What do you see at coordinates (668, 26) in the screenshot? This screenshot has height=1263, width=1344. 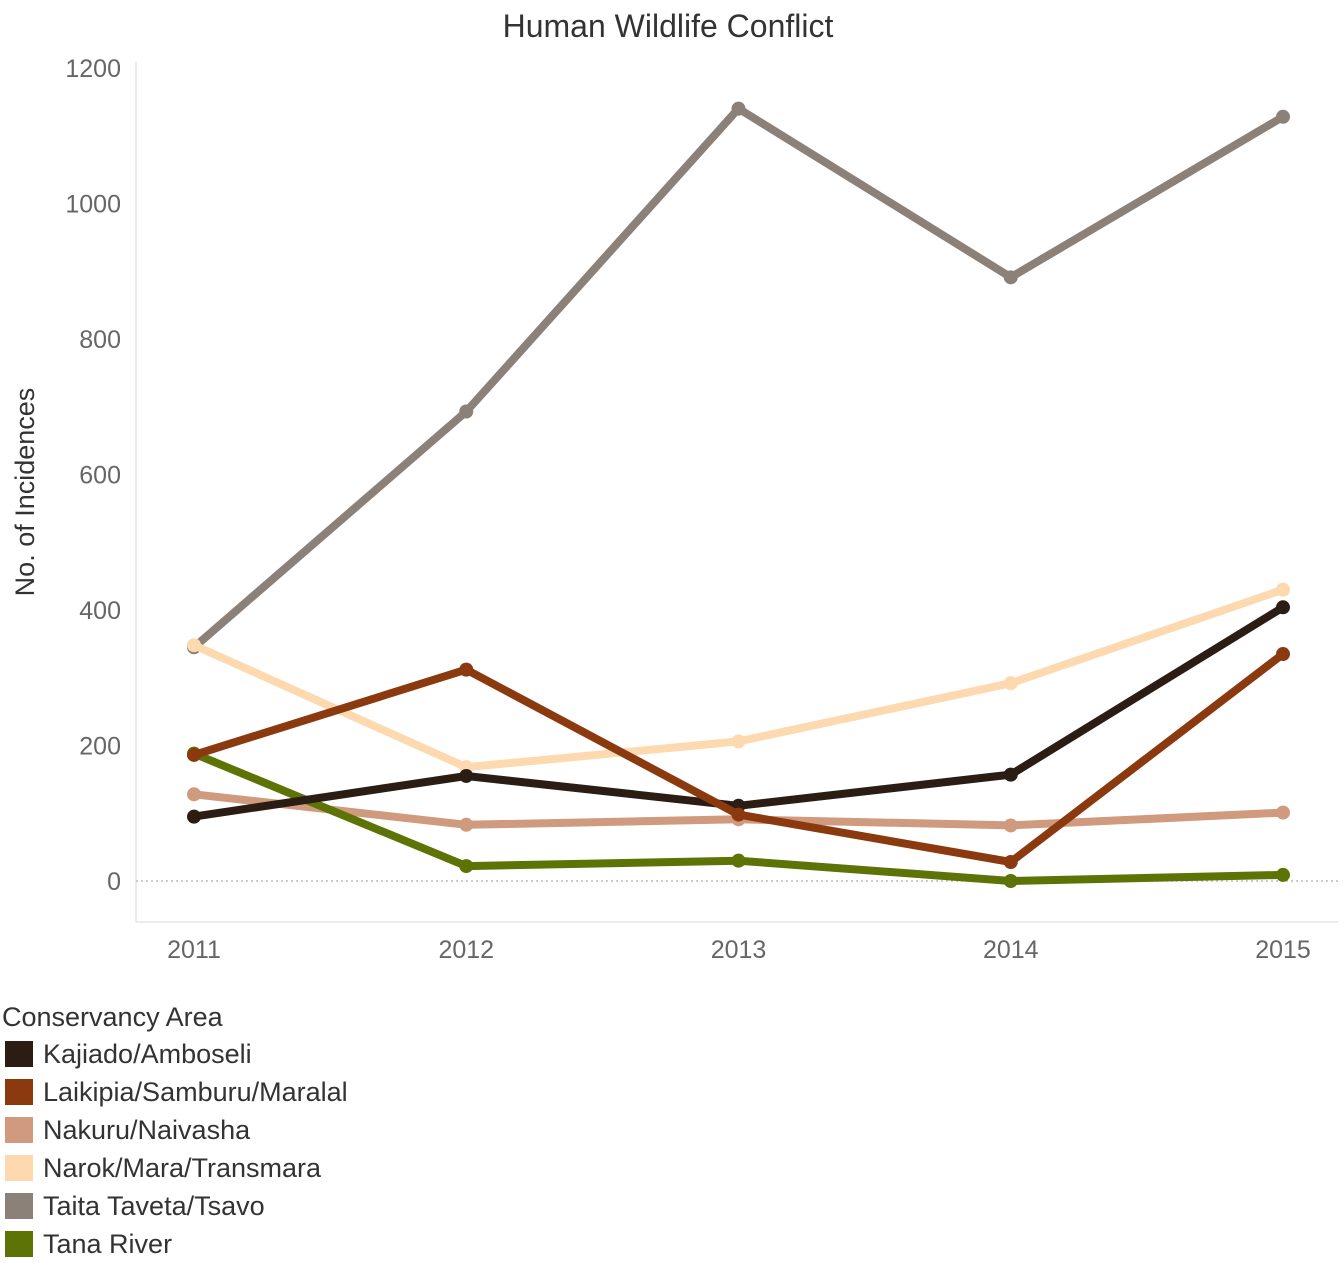 I see `chart-title: Human Wildlife Conflict` at bounding box center [668, 26].